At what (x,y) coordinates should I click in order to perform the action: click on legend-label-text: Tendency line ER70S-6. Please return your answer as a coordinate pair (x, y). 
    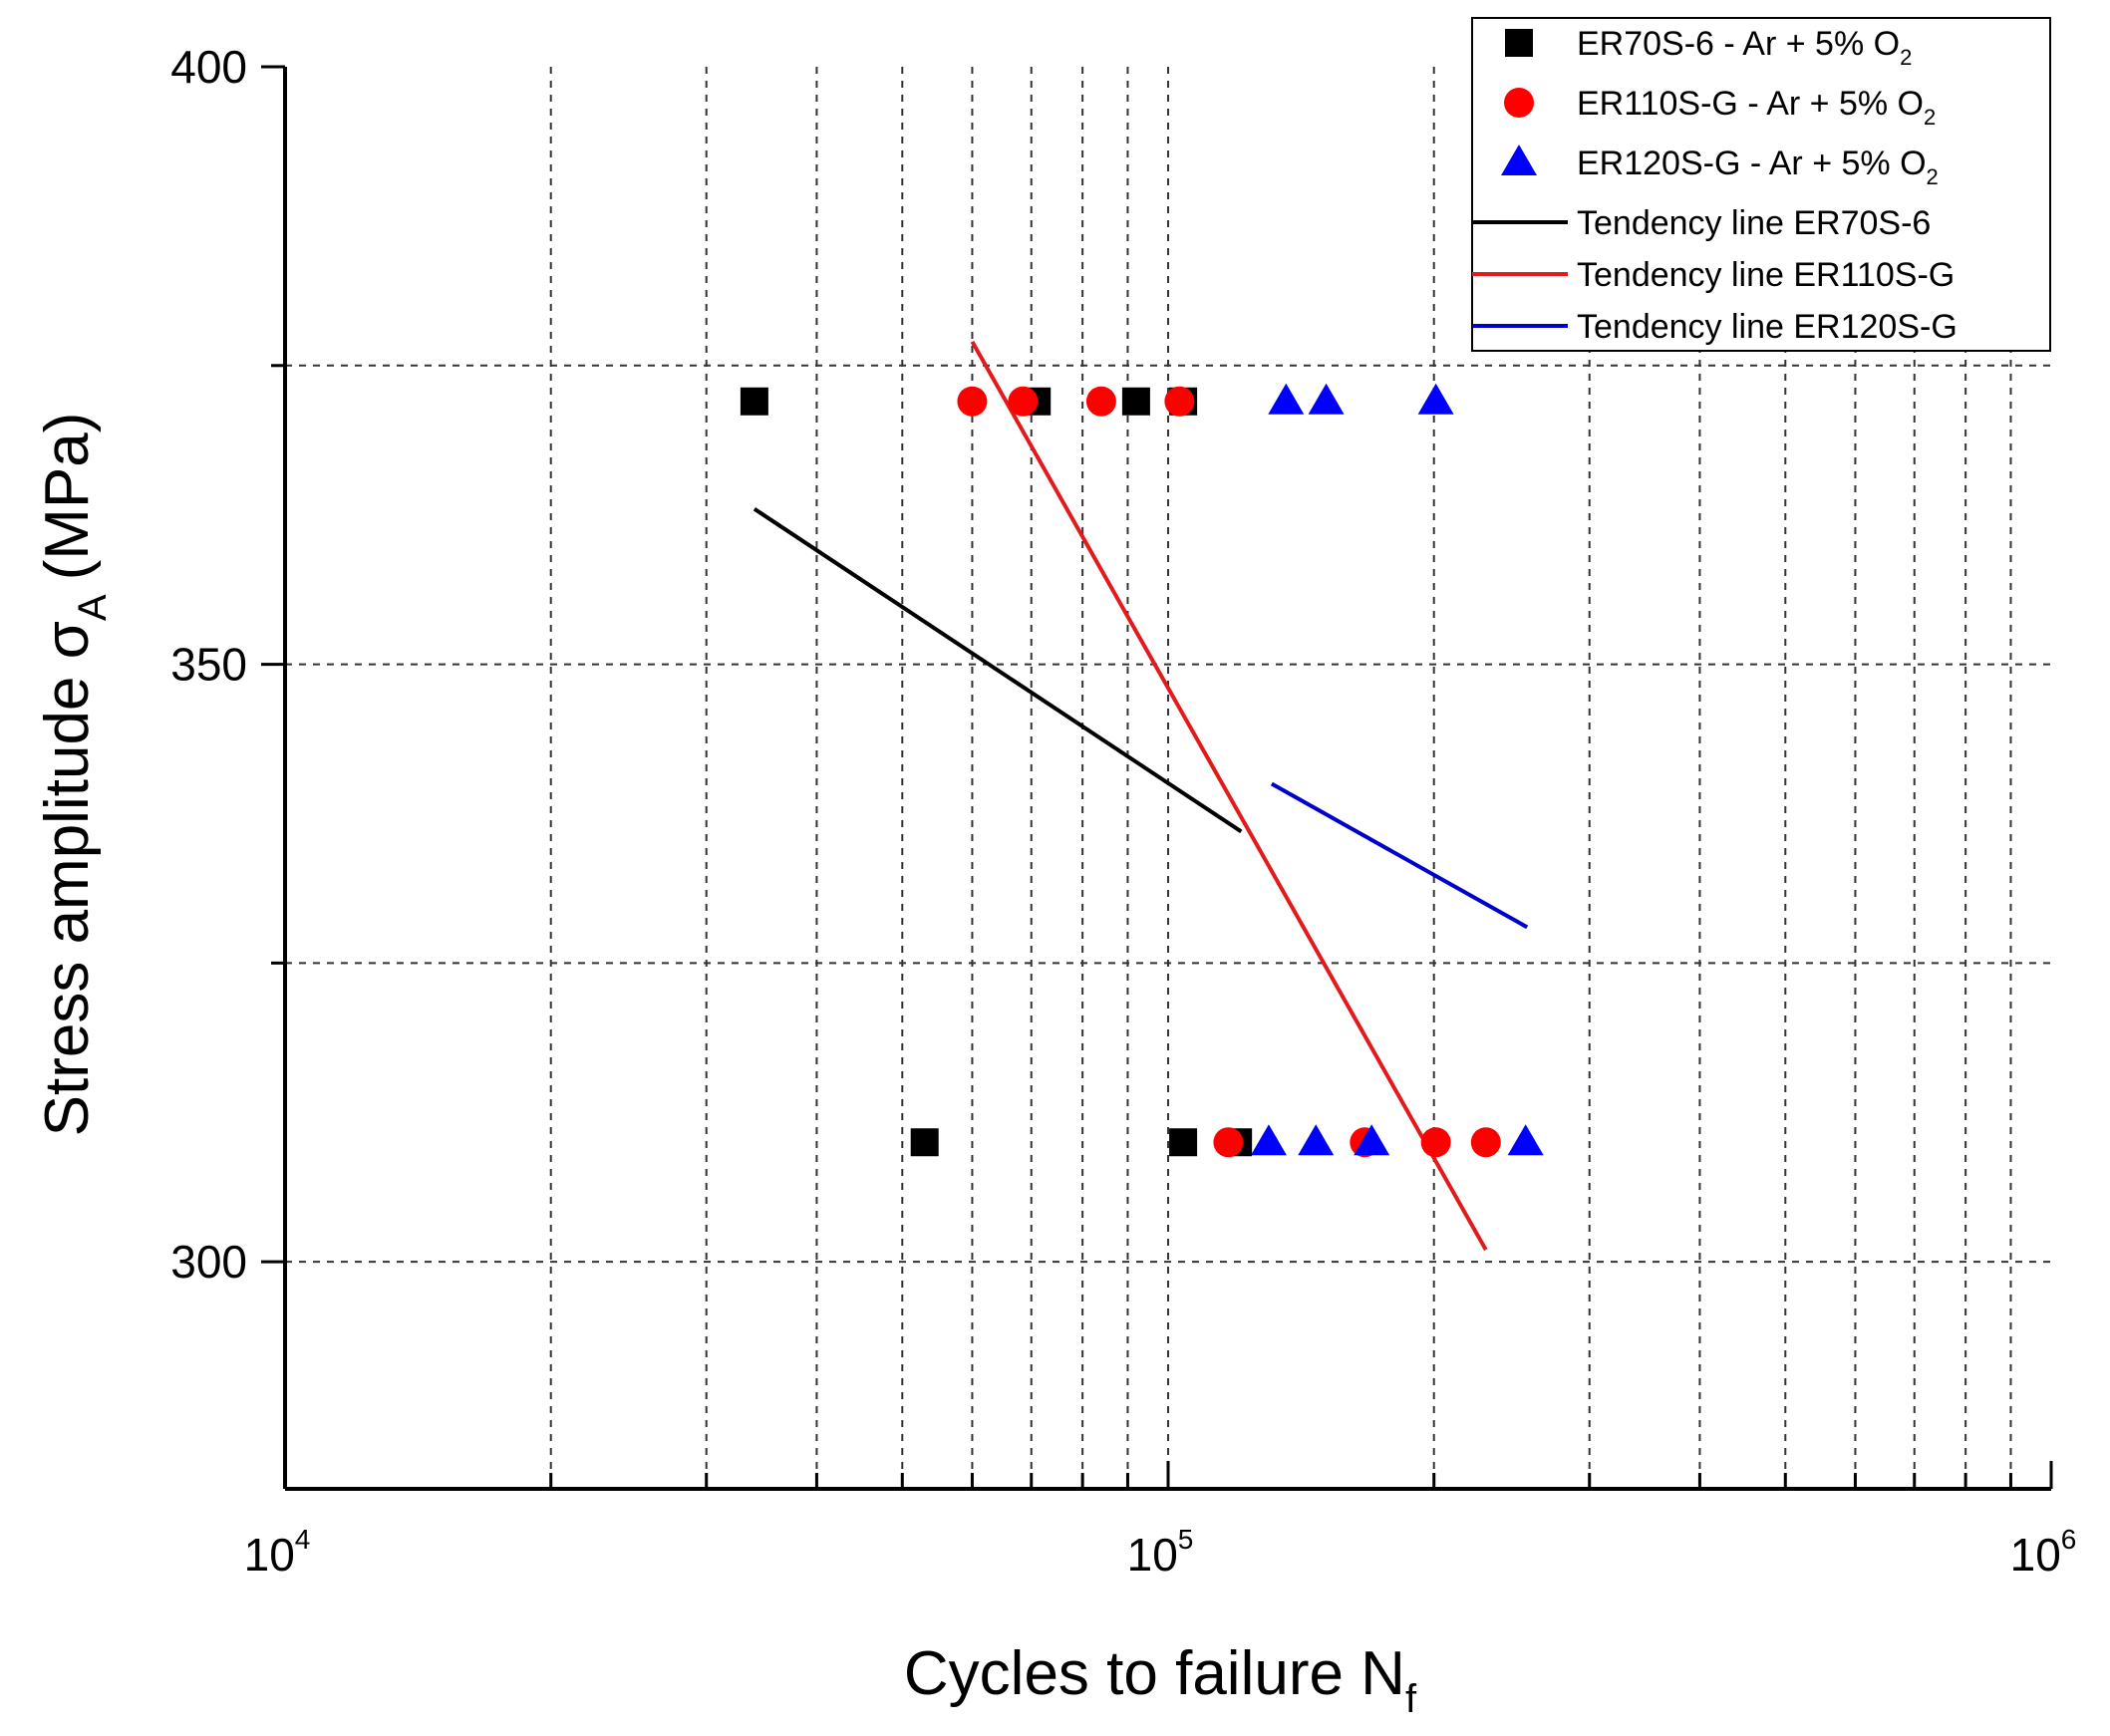
    Looking at the image, I should click on (1754, 223).